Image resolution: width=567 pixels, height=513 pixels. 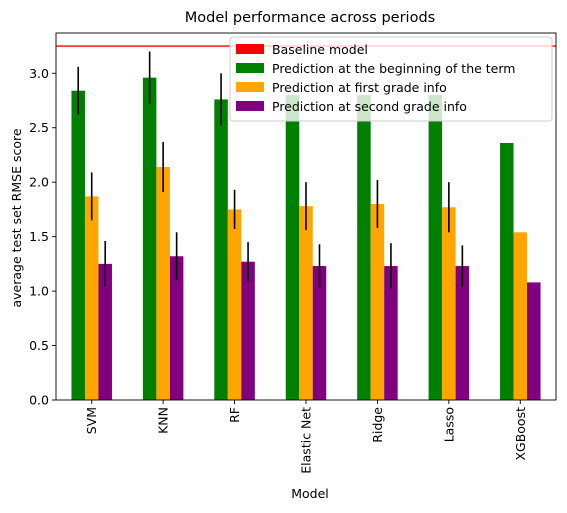 What do you see at coordinates (310, 493) in the screenshot?
I see `x-axis-label: Model` at bounding box center [310, 493].